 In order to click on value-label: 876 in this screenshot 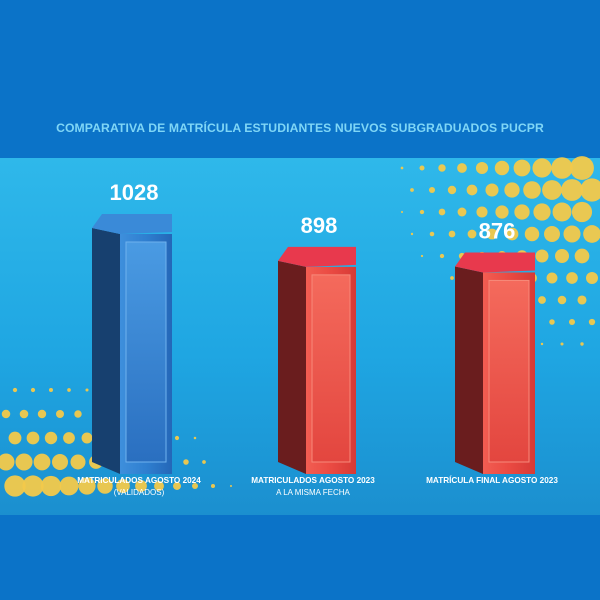, I will do `click(497, 230)`.